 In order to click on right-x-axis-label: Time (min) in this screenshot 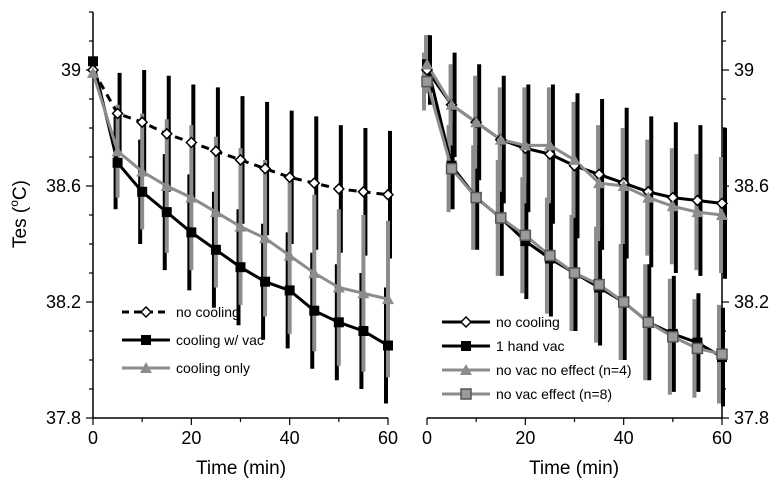, I will do `click(574, 468)`.